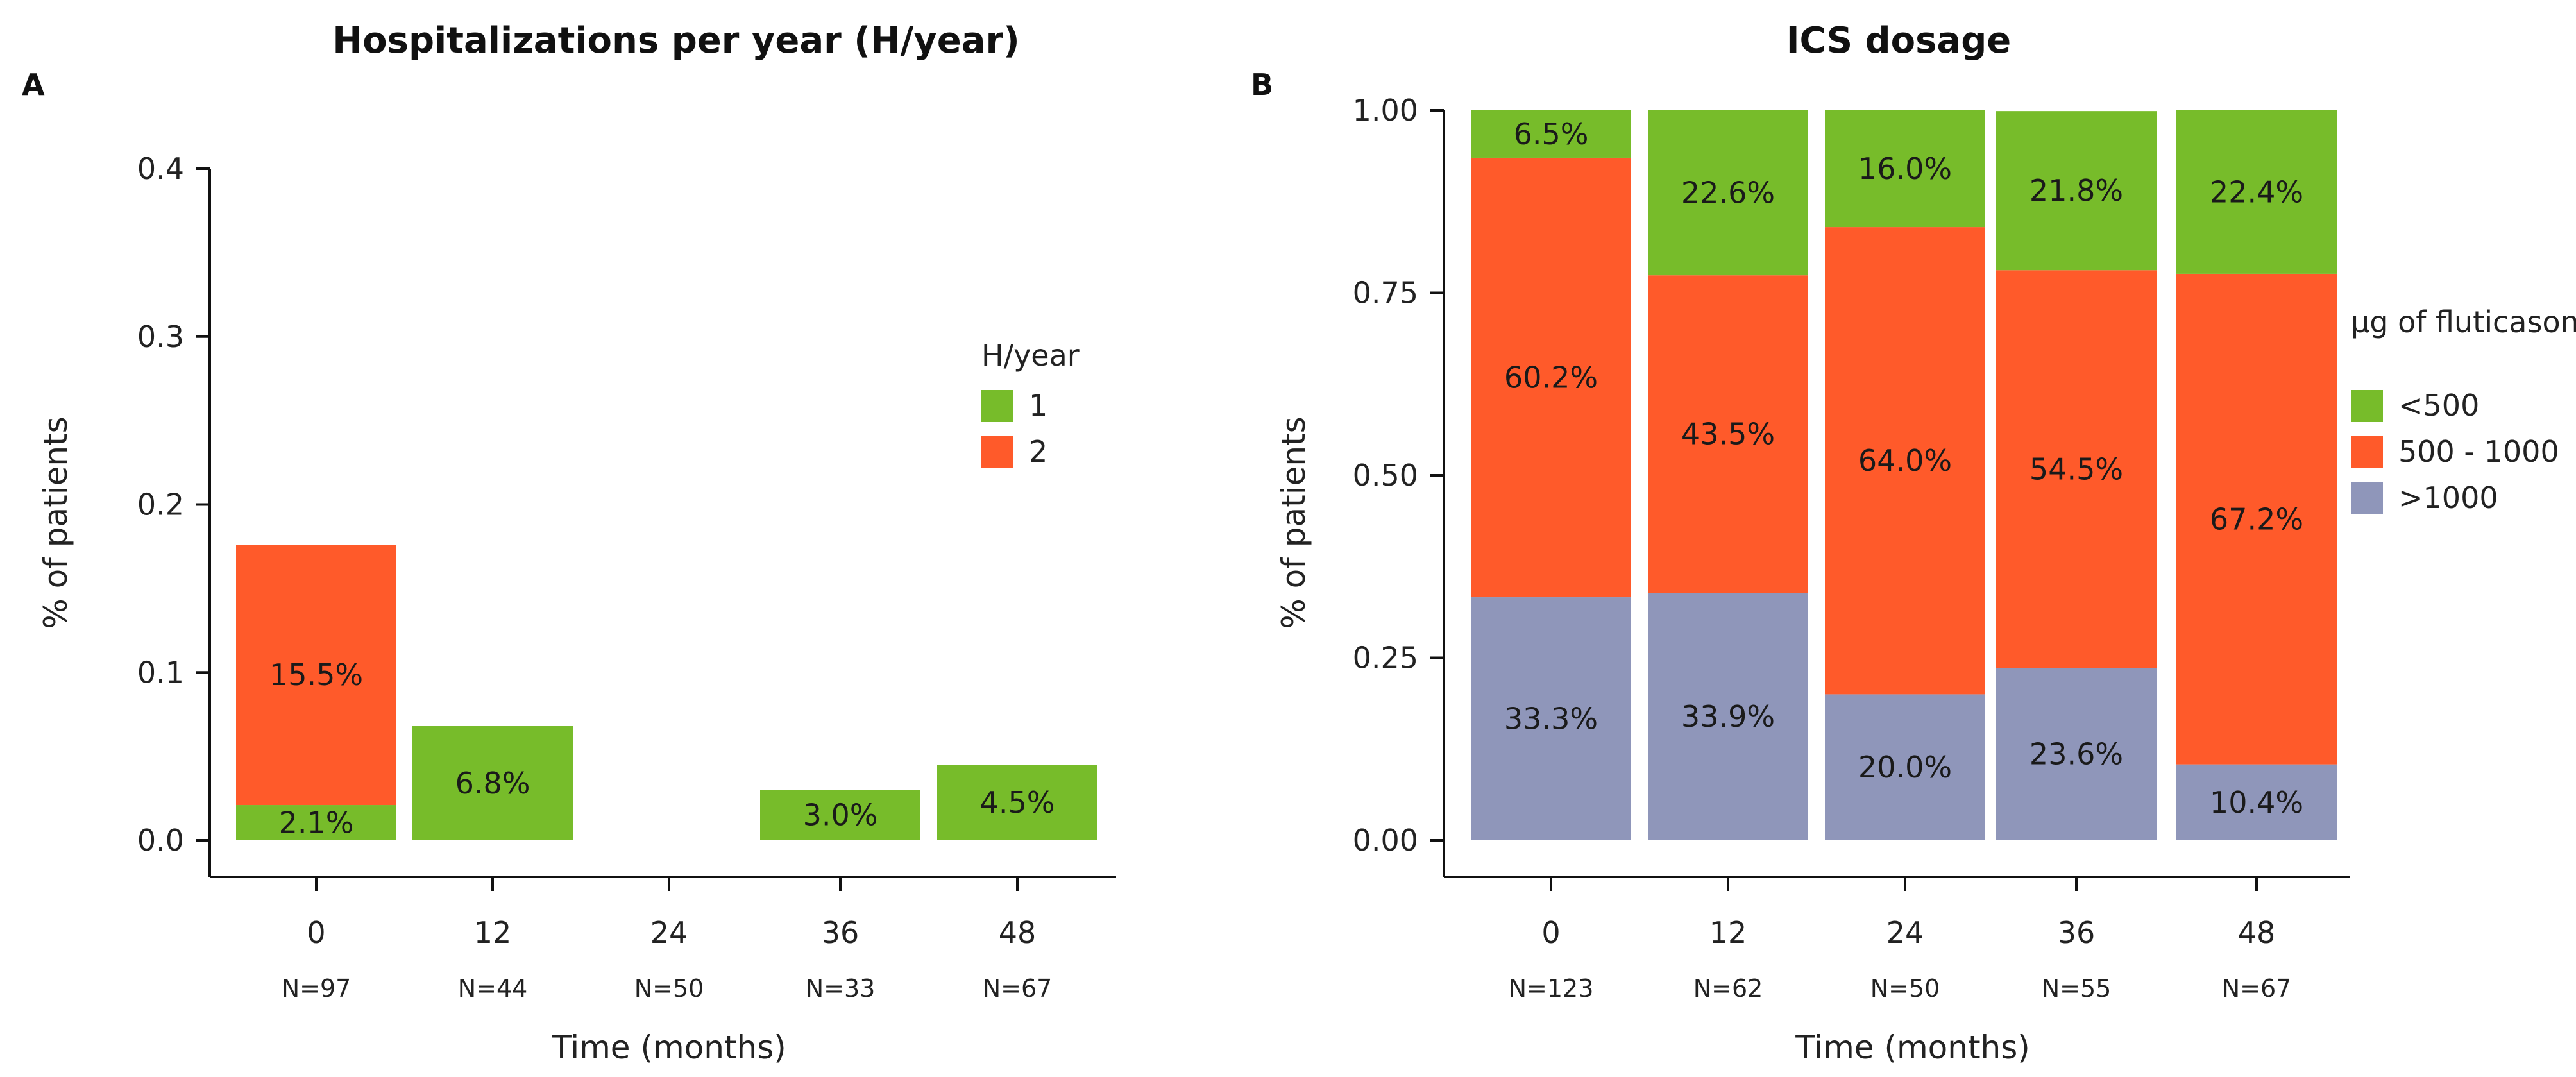  Describe the element at coordinates (1728, 988) in the screenshot. I see `panel-b-n-label: N=62` at that location.